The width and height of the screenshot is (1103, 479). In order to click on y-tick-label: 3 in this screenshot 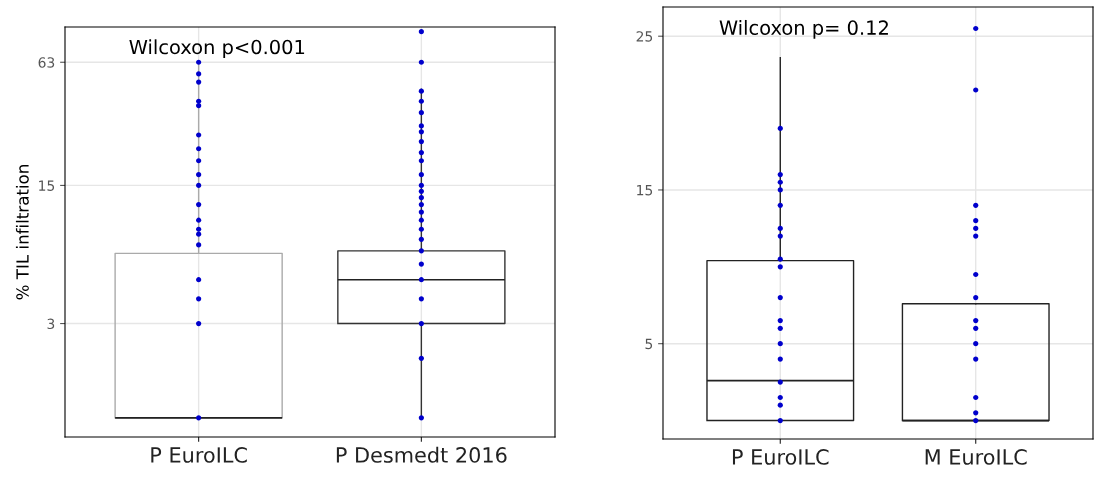, I will do `click(51, 324)`.